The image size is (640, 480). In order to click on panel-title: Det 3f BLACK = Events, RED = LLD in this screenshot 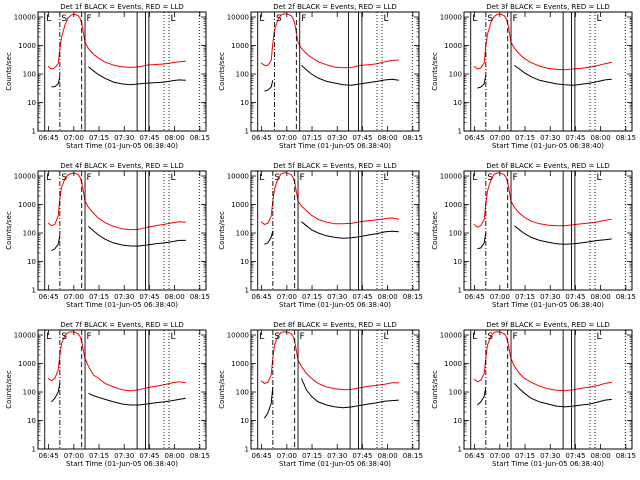, I will do `click(547, 7)`.